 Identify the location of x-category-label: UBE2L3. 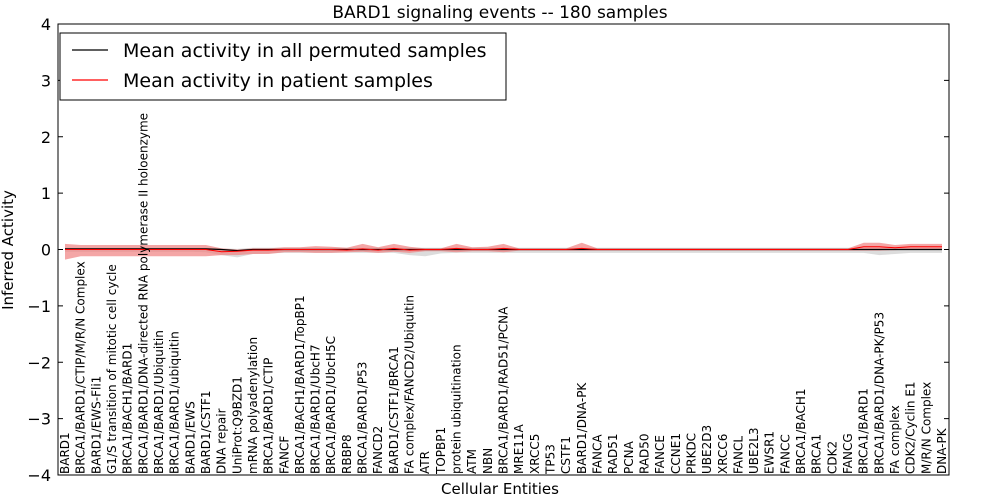
(754, 450).